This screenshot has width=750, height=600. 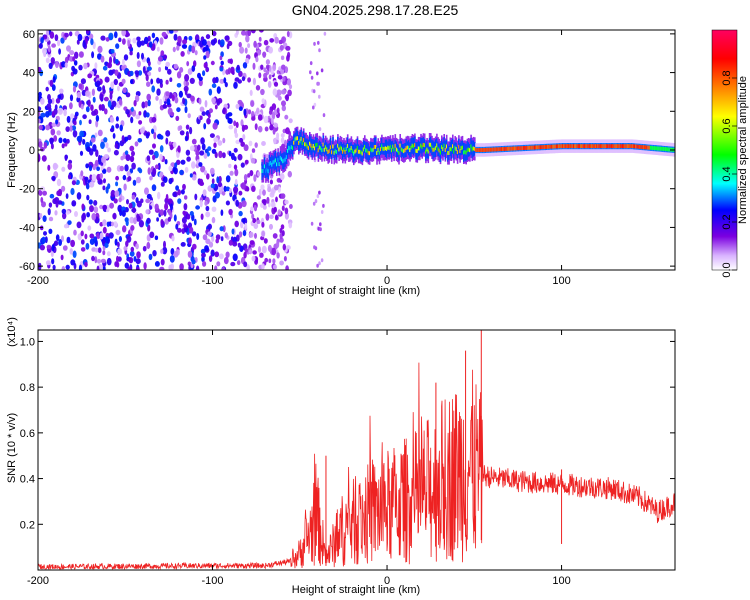 I want to click on colorbar-gradient, so click(x=724, y=150).